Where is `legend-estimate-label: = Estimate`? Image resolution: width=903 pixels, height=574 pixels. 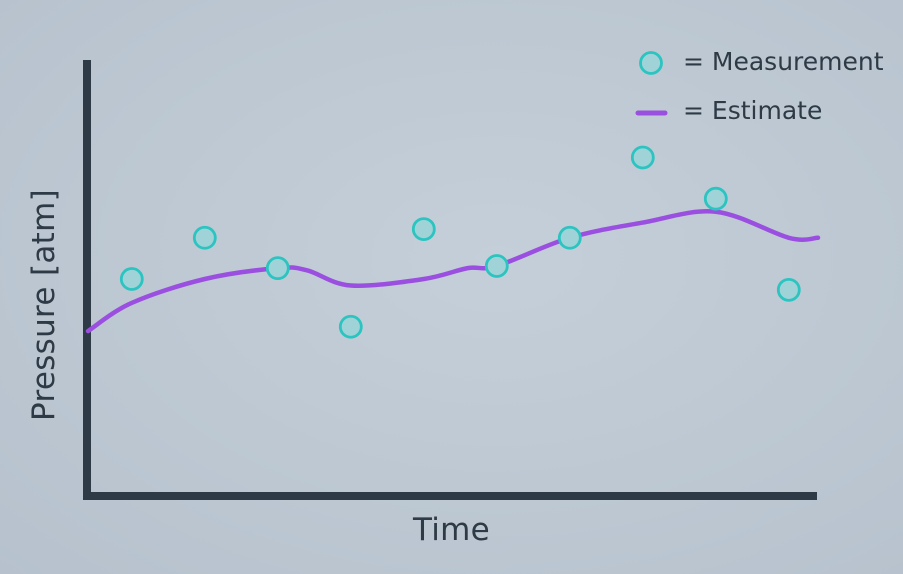 legend-estimate-label: = Estimate is located at coordinates (753, 110).